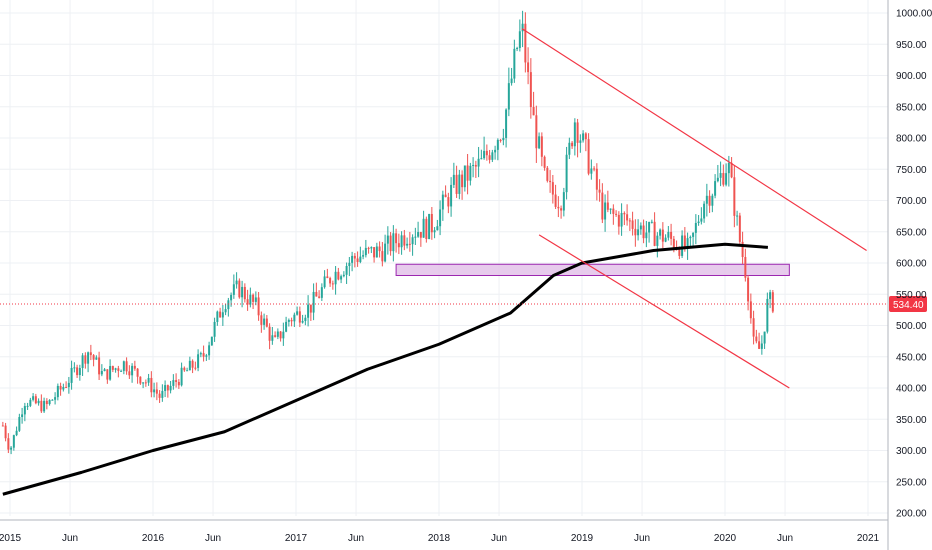 This screenshot has width=932, height=550. What do you see at coordinates (914, 14) in the screenshot?
I see `y-tick-label: 1000.00` at bounding box center [914, 14].